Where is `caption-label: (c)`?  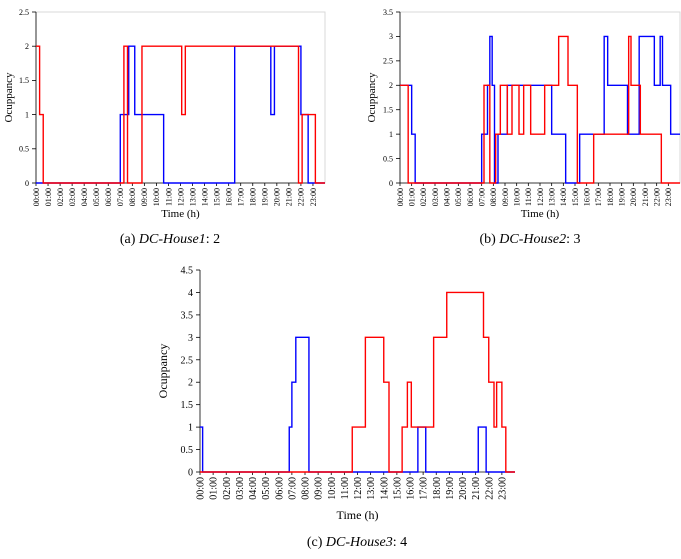 caption-label: (c) is located at coordinates (315, 542).